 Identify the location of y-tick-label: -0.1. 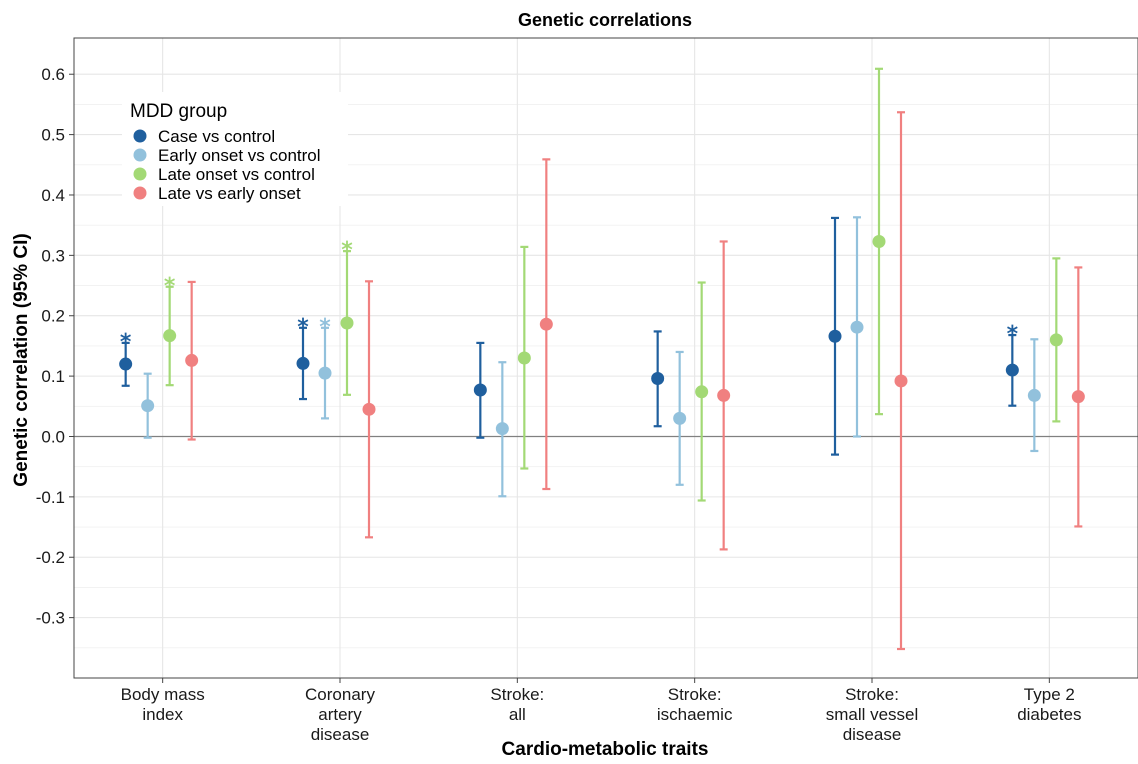
(50, 497).